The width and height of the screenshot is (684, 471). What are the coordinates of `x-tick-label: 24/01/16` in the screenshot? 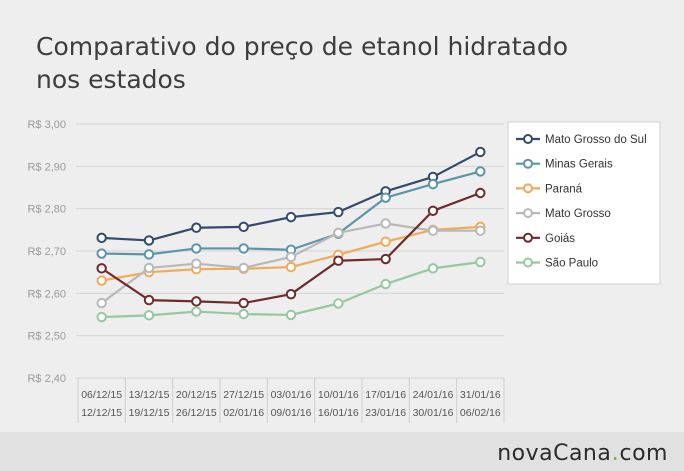 It's located at (433, 395).